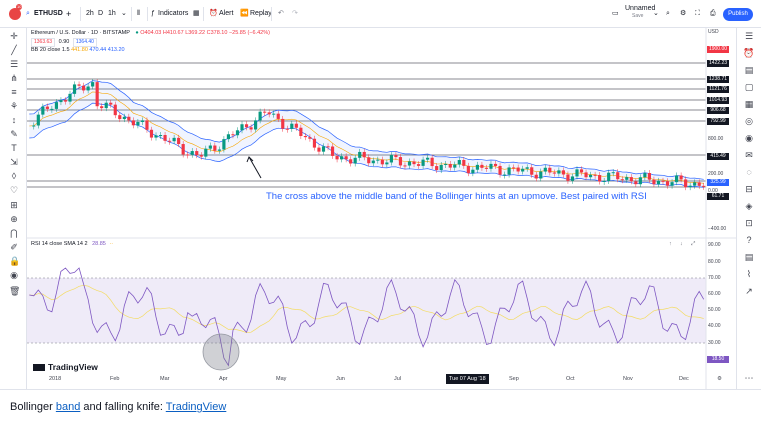 This screenshot has height=423, width=761. Describe the element at coordinates (719, 379) in the screenshot. I see `chart-settings-icon: ⚙` at that location.